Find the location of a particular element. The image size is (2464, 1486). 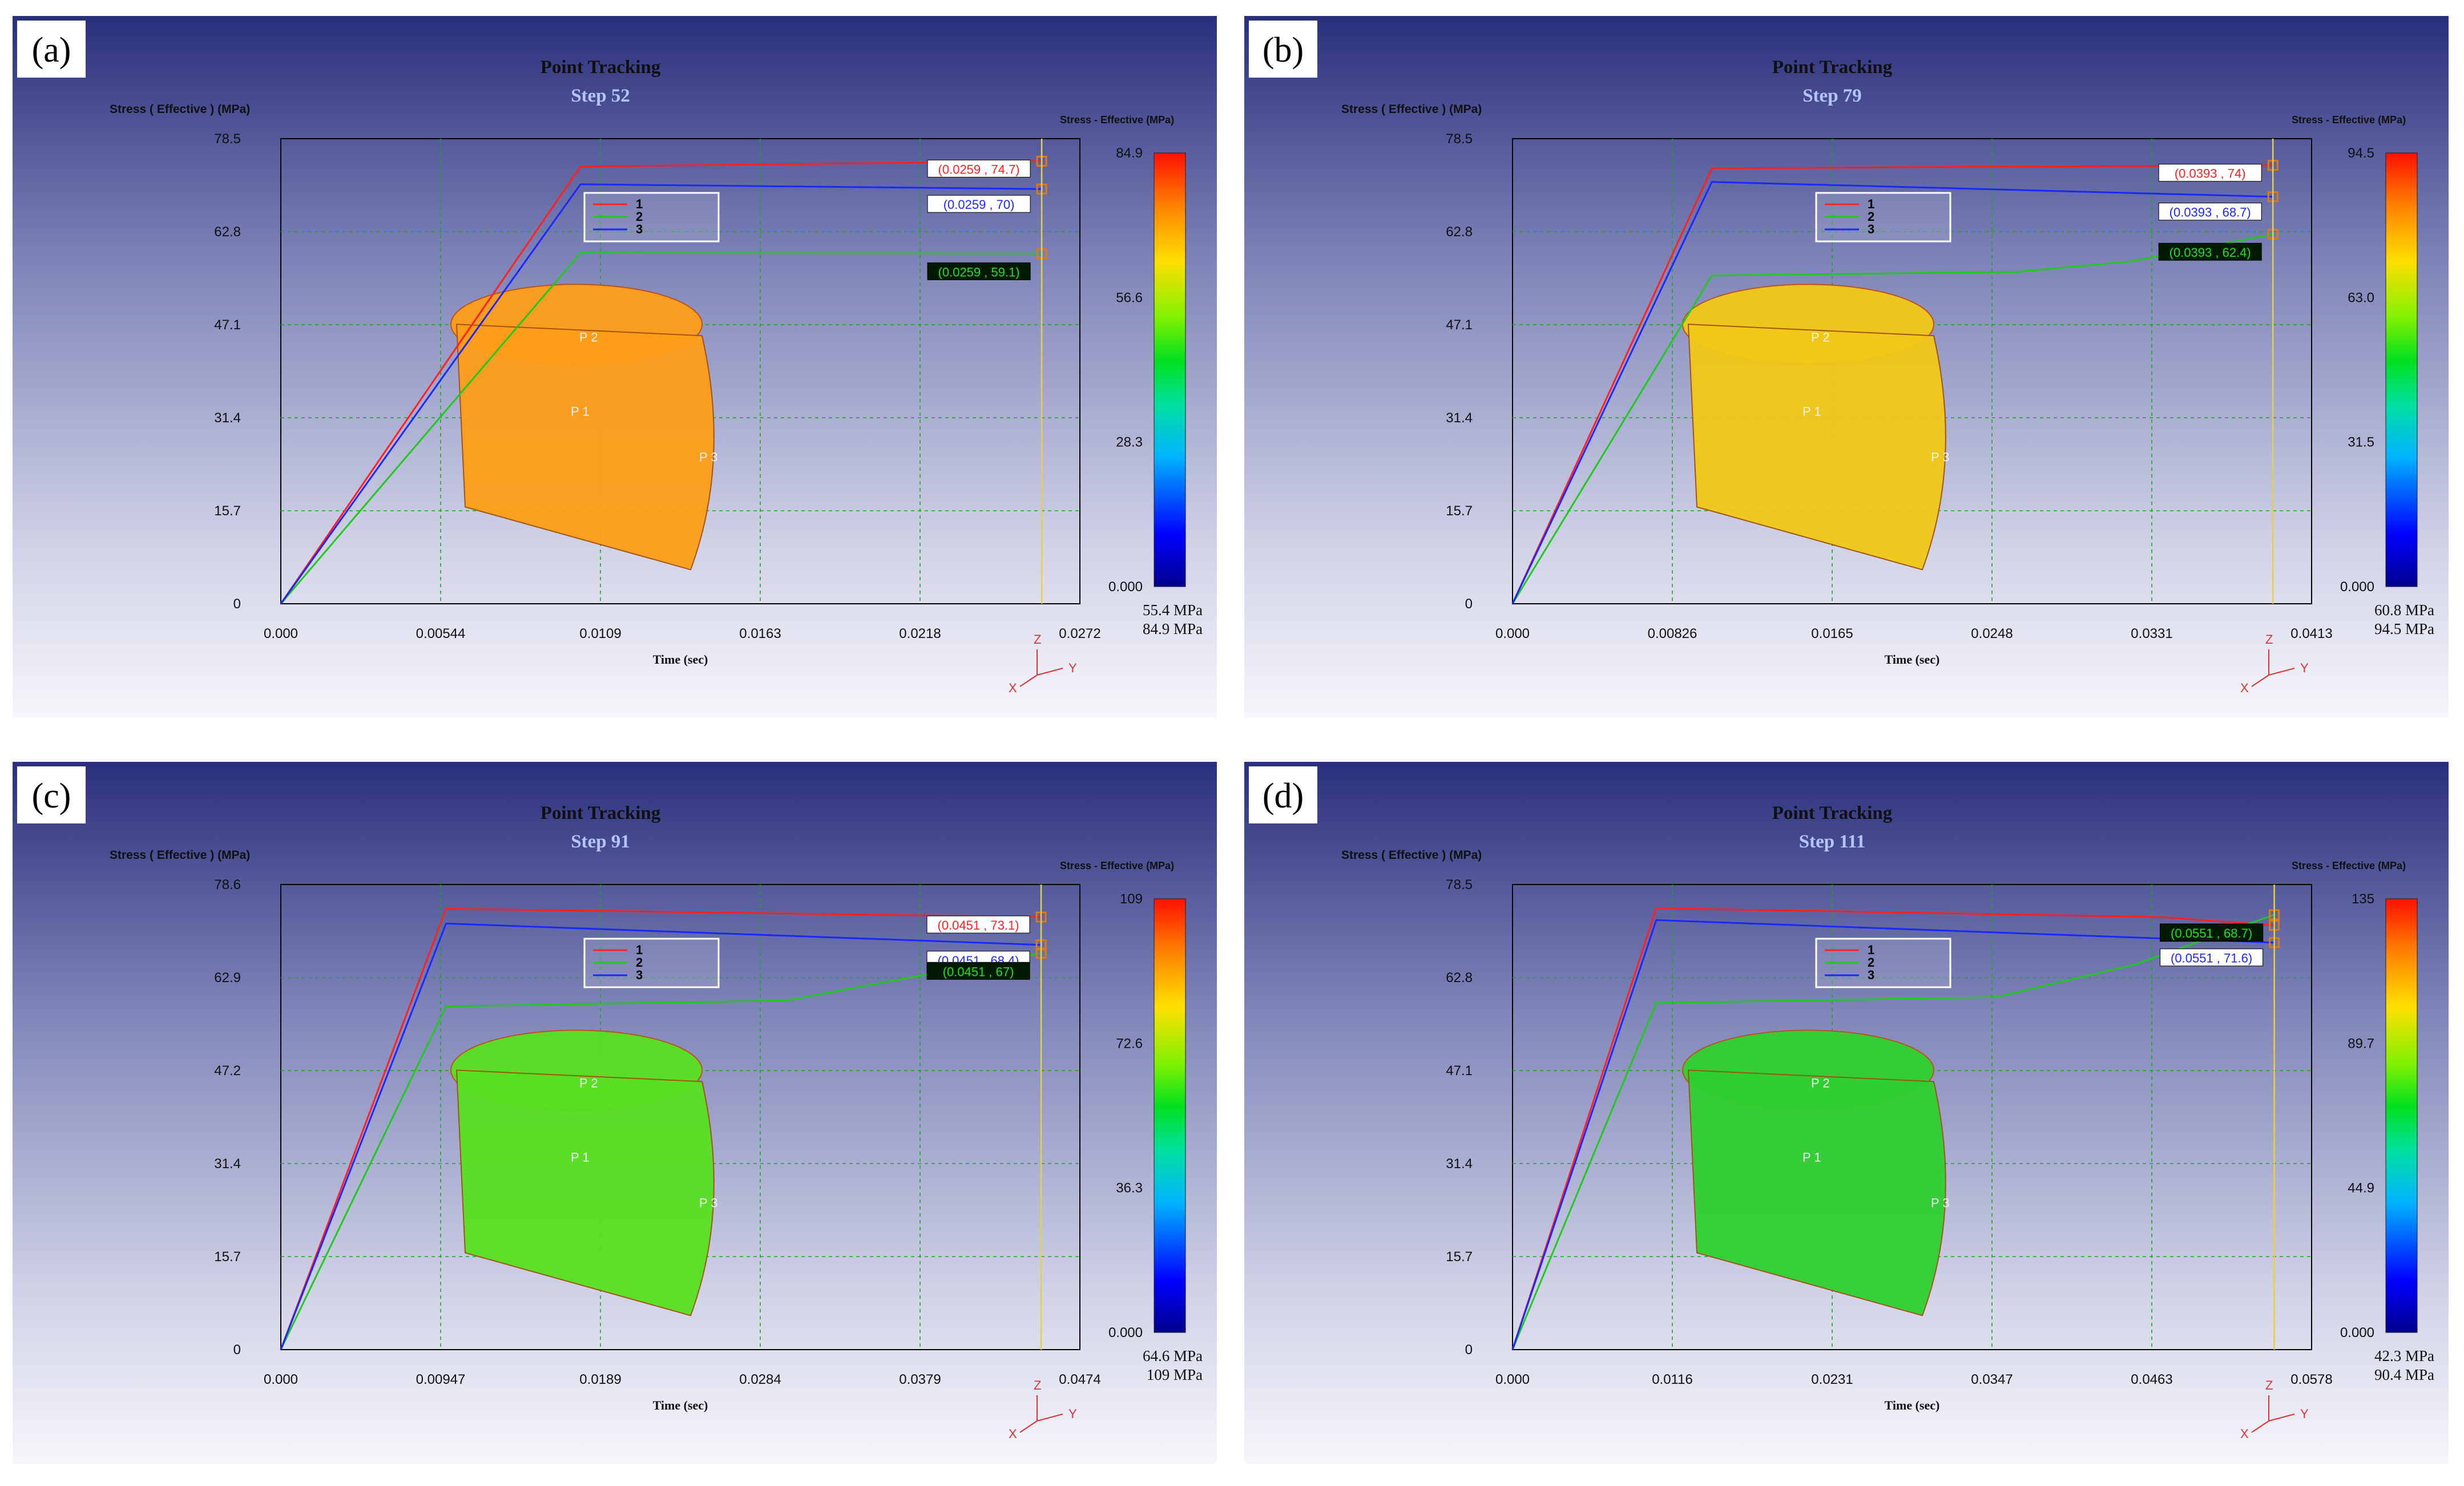

range-text: 60.8 MPa is located at coordinates (2404, 610).